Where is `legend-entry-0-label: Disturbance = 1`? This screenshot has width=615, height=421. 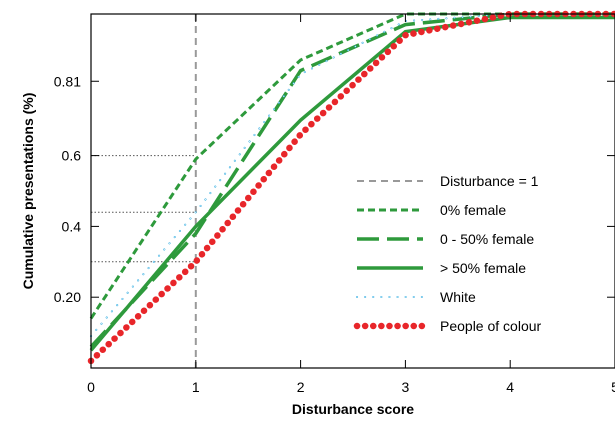 legend-entry-0-label: Disturbance = 1 is located at coordinates (489, 181).